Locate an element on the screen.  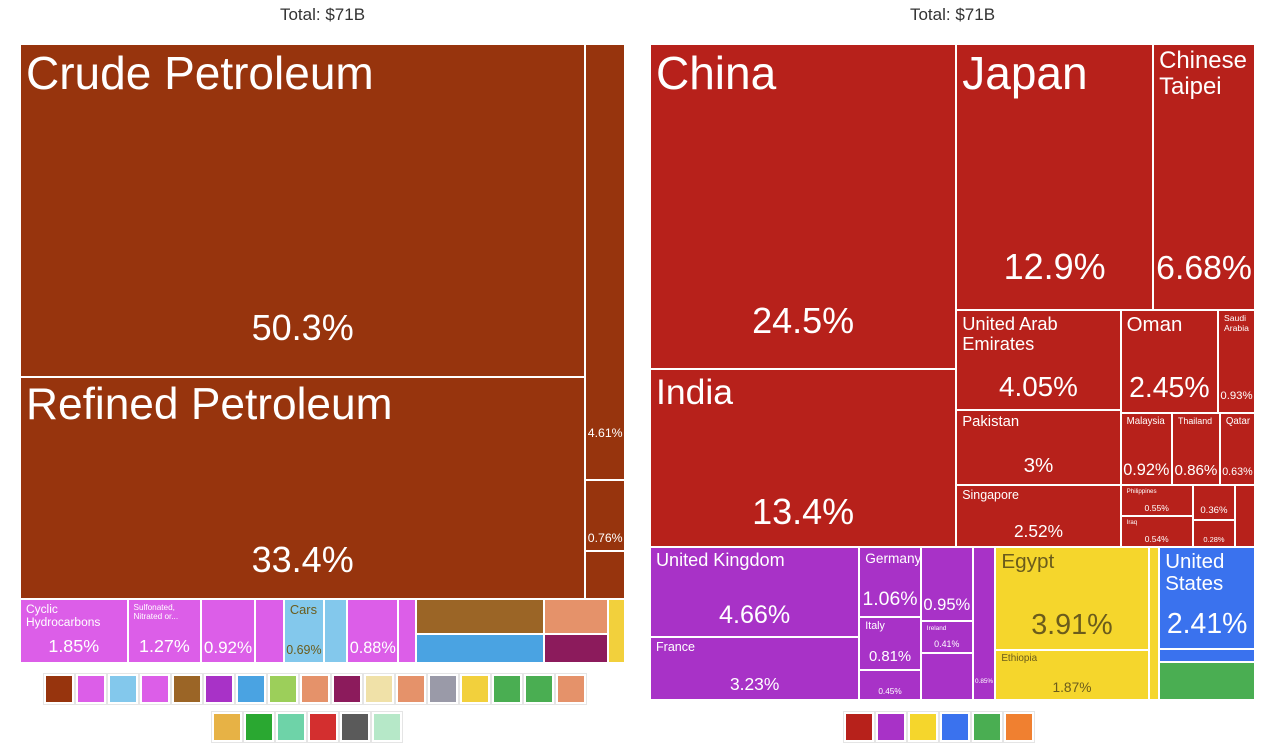
tile-label: Malaysia is located at coordinates (1145, 421).